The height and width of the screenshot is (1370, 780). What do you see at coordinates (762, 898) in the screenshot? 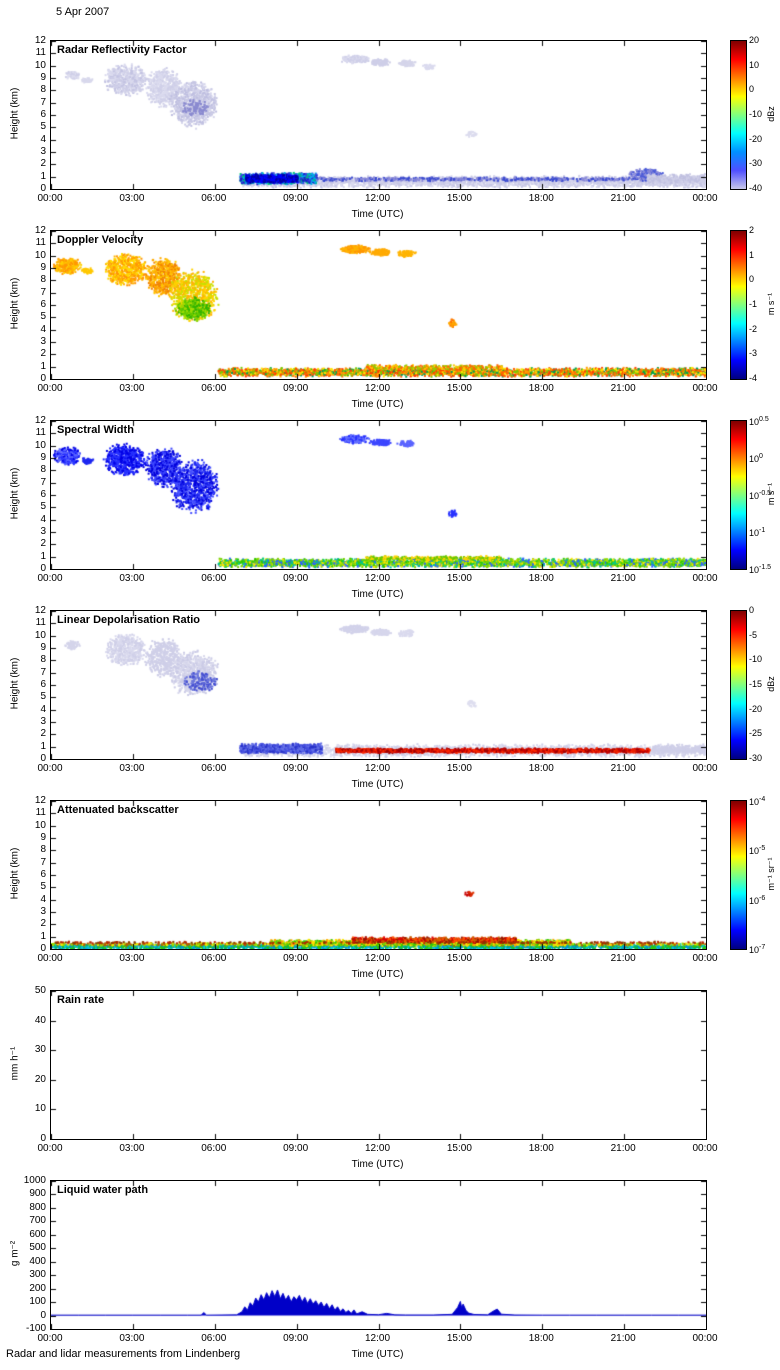
I see `exponent: -6` at bounding box center [762, 898].